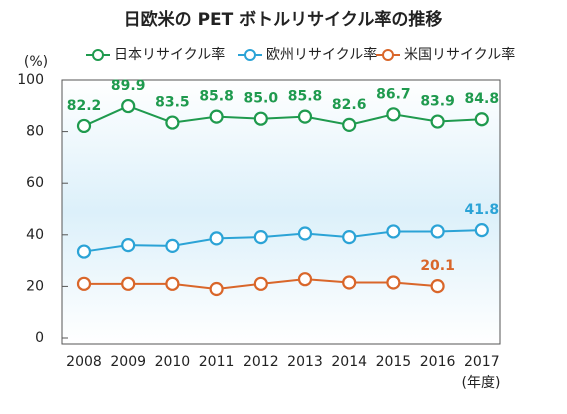 The width and height of the screenshot is (567, 414). What do you see at coordinates (39, 338) in the screenshot?
I see `y-tick-label: 0` at bounding box center [39, 338].